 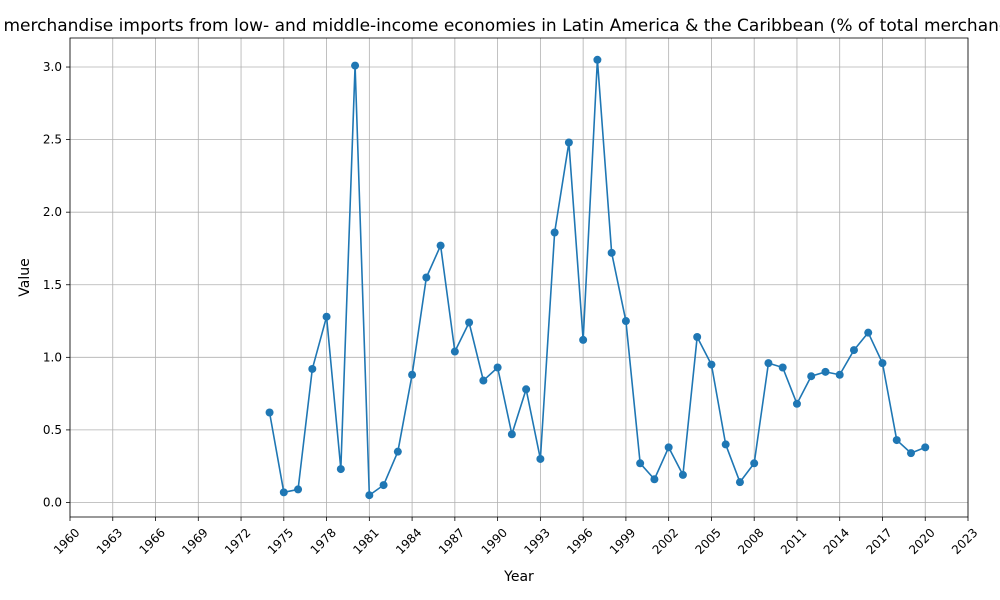 What do you see at coordinates (52, 285) in the screenshot?
I see `y-tick-label: 1.5` at bounding box center [52, 285].